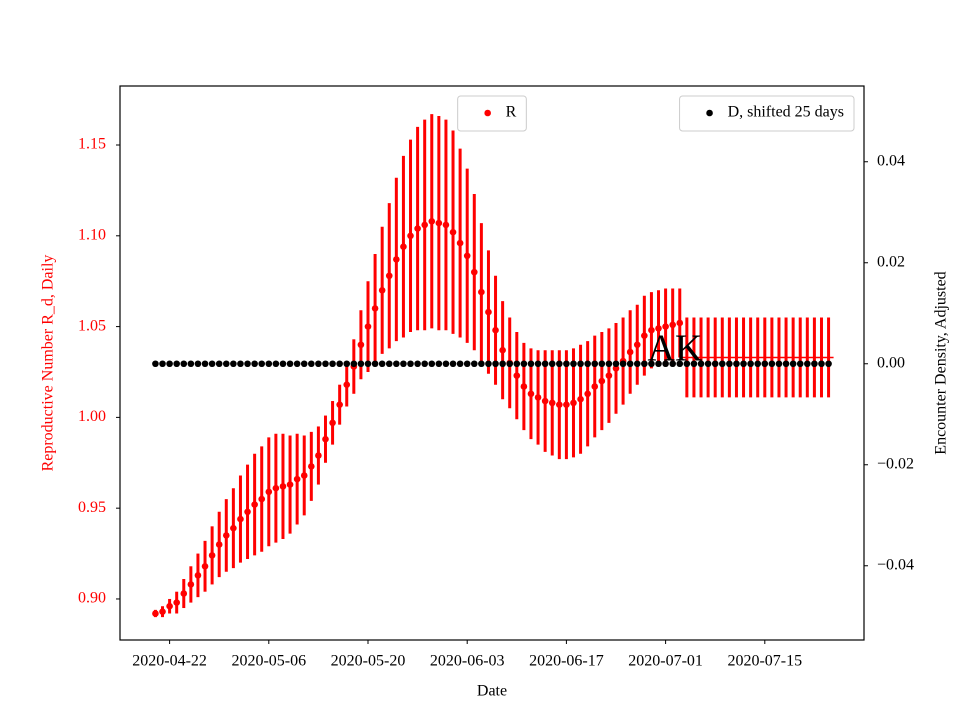 This screenshot has width=960, height=720. Describe the element at coordinates (709, 113) in the screenshot. I see `legend-marker` at that location.